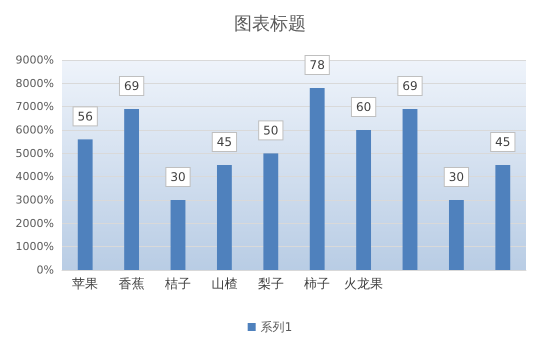  What do you see at coordinates (270, 130) in the screenshot?
I see `data-label: 50` at bounding box center [270, 130].